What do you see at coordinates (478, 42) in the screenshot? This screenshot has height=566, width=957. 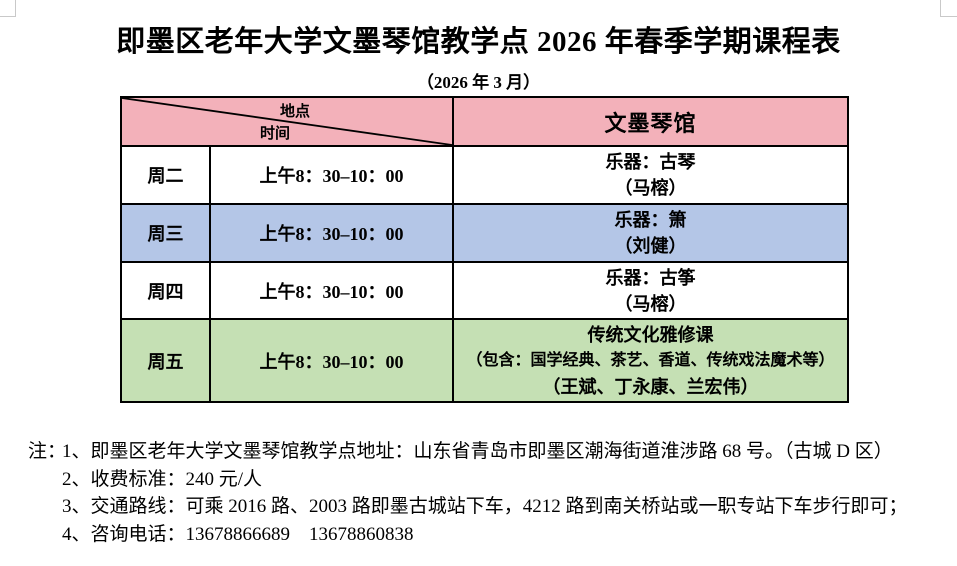 I see `page-title: 即墨区老年大学文墨琴馆教学点 2026 年春季学期课程表` at bounding box center [478, 42].